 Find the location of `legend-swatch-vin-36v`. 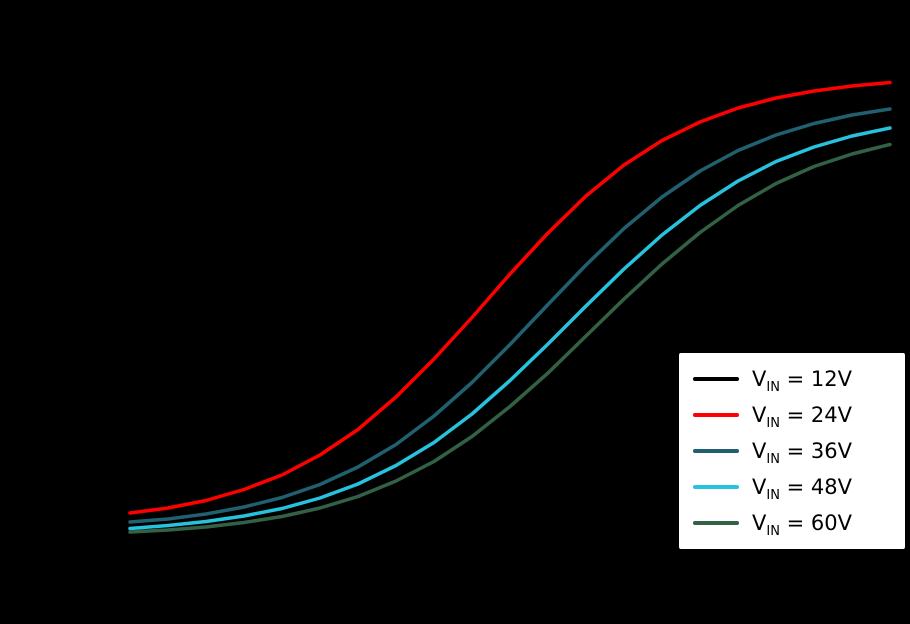

legend-swatch-vin-36v is located at coordinates (716, 451).